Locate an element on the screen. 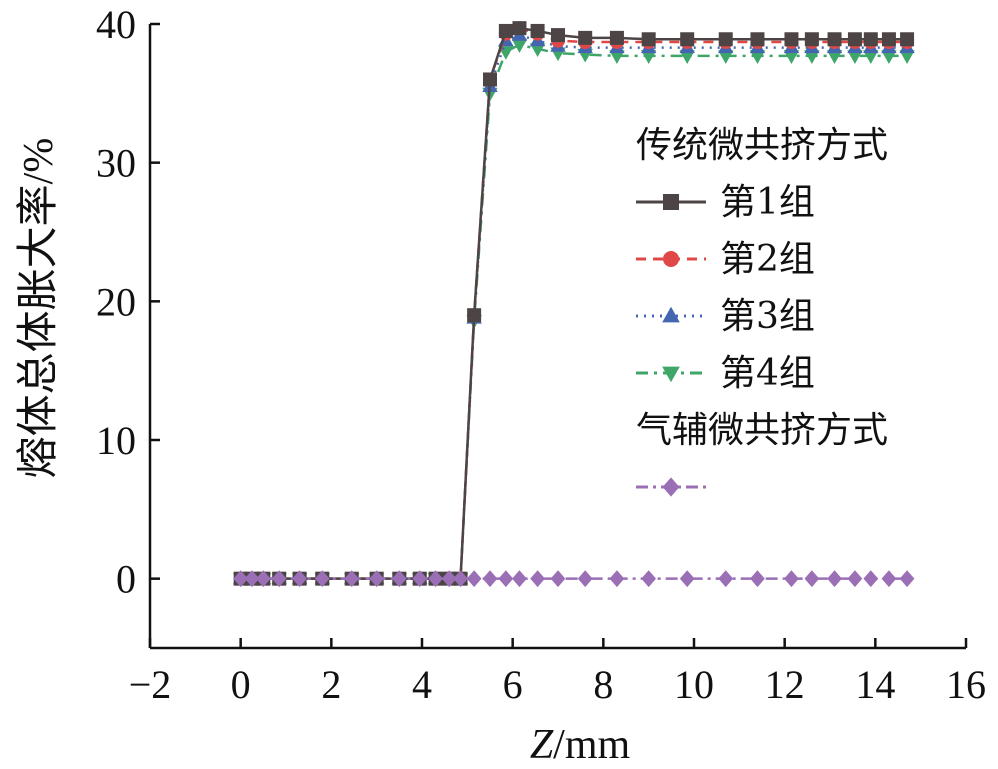 Image resolution: width=998 pixels, height=769 pixels. x-tick-label: 10 is located at coordinates (694, 684).